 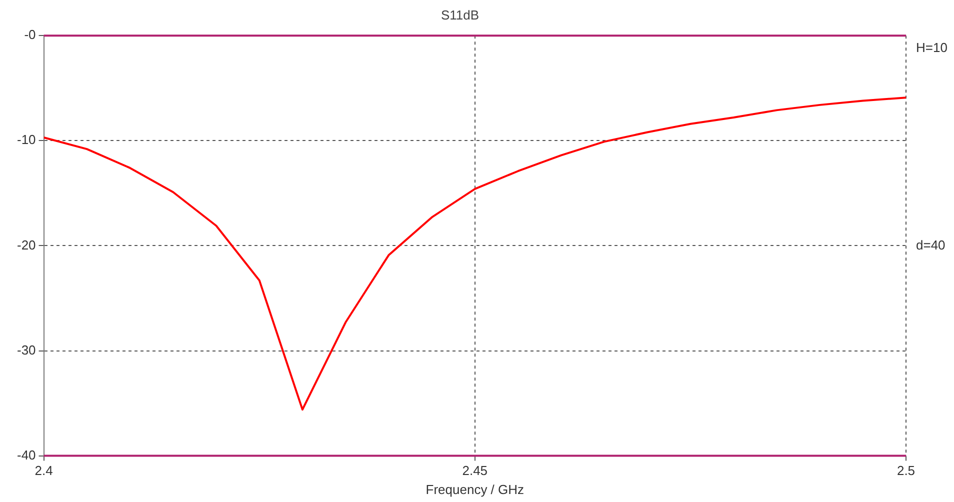 What do you see at coordinates (26, 454) in the screenshot?
I see `y-tick-label: -40` at bounding box center [26, 454].